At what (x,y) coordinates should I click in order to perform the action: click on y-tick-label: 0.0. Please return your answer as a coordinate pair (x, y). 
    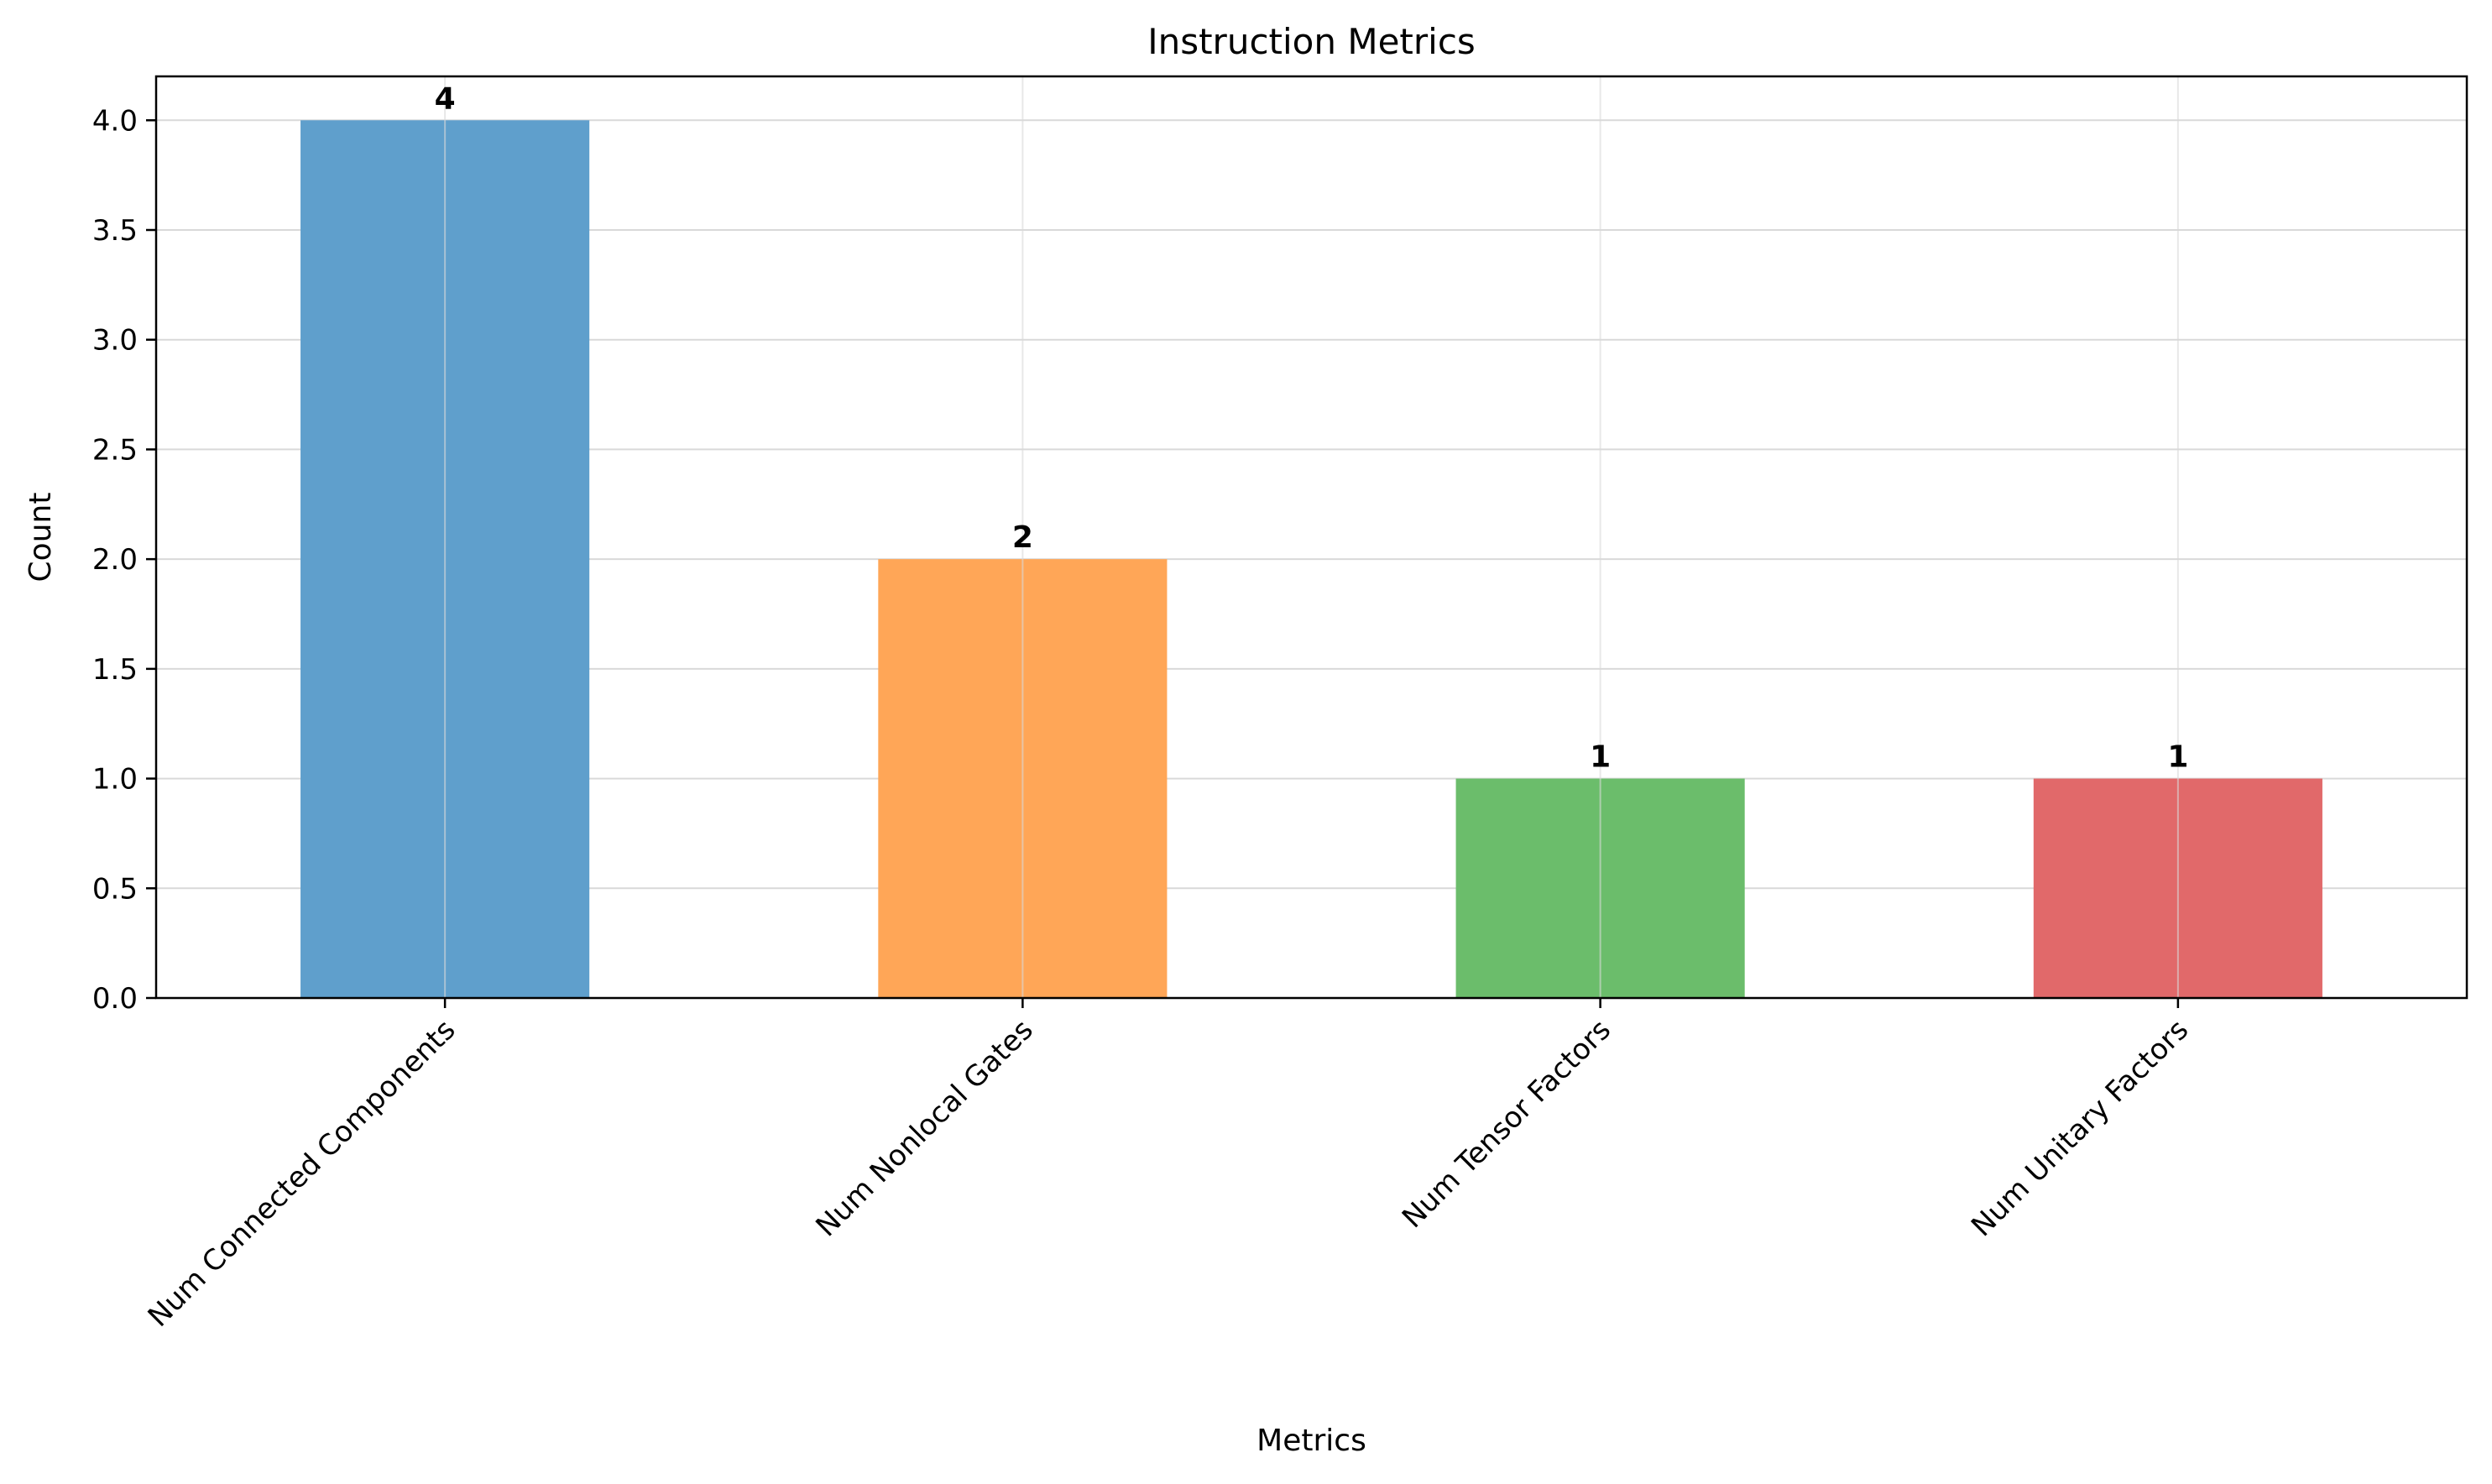
    Looking at the image, I should click on (115, 999).